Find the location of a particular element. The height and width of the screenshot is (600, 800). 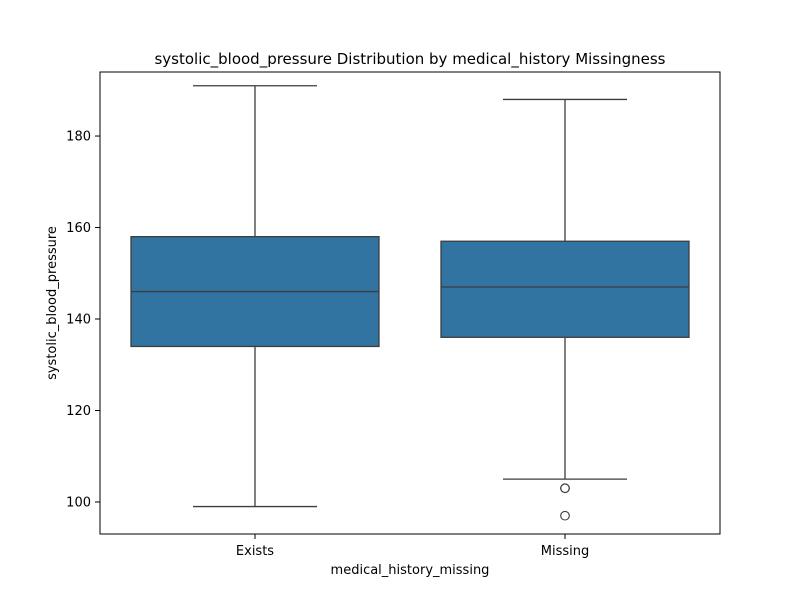

y-axis: 100 120 140 160 180 is located at coordinates (83, 320).